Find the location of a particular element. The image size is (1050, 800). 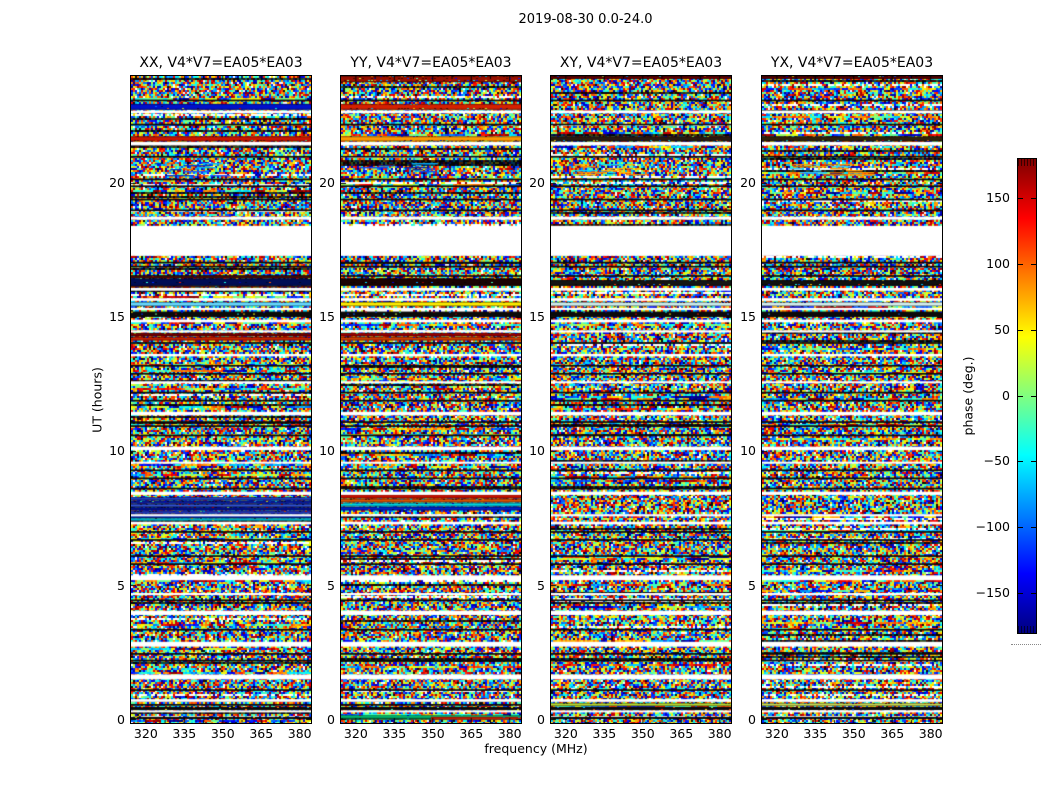

colorbar-tick-label: 0 is located at coordinates (1006, 395).